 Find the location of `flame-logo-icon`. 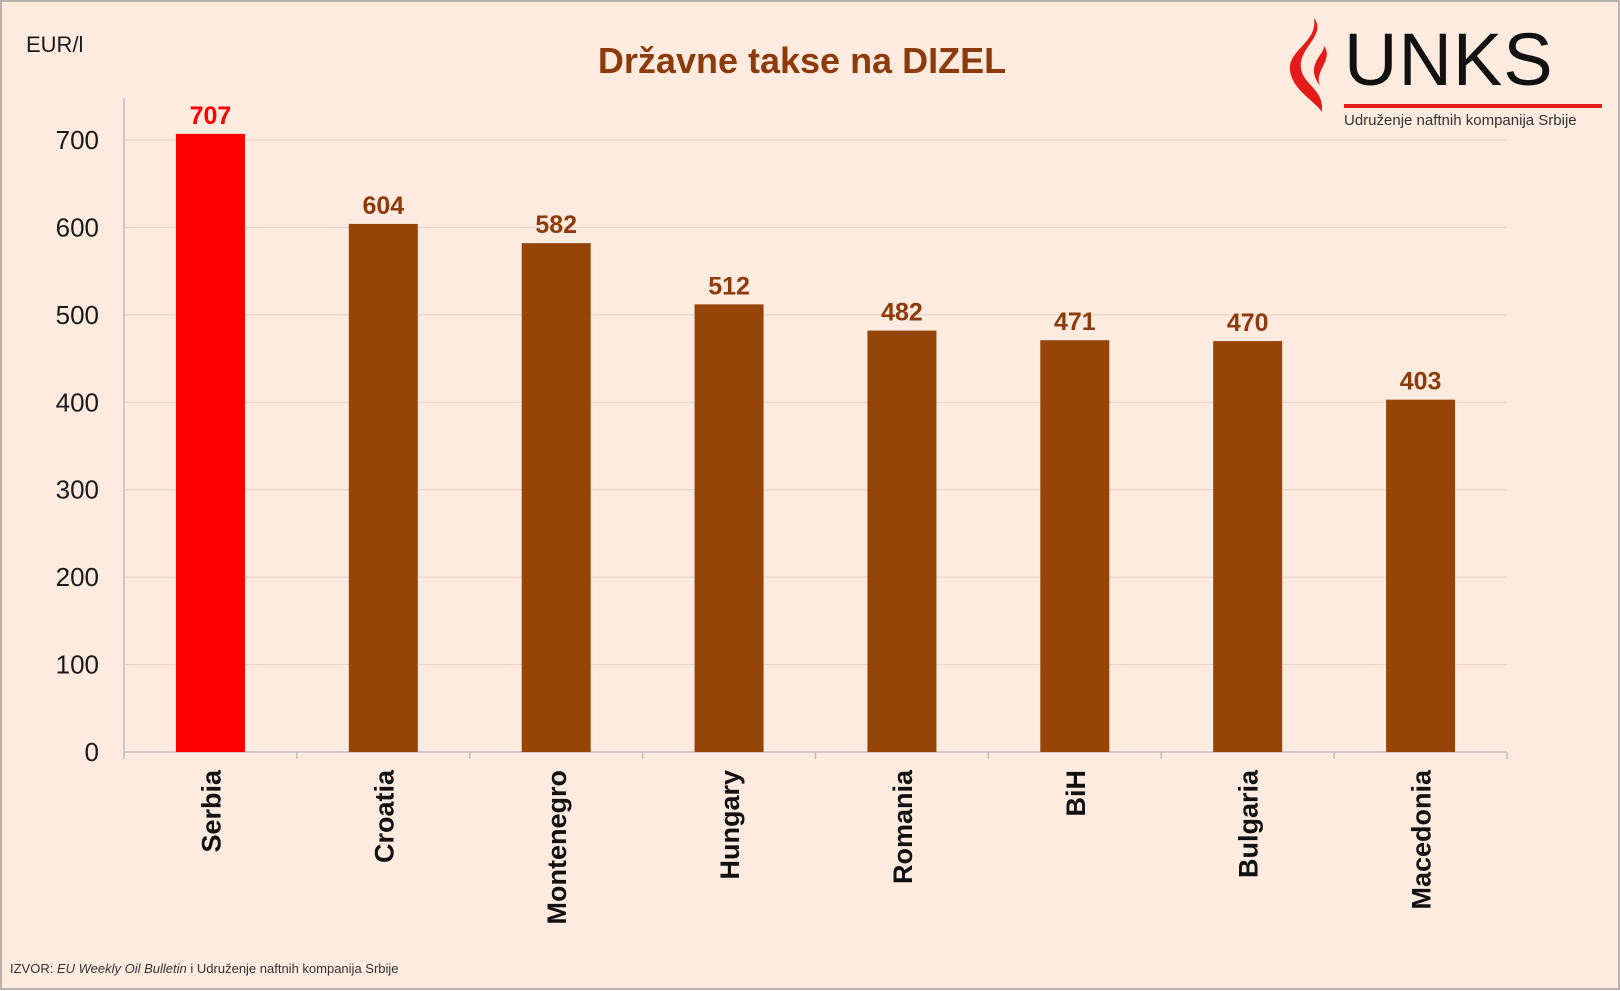

flame-logo-icon is located at coordinates (1308, 65).